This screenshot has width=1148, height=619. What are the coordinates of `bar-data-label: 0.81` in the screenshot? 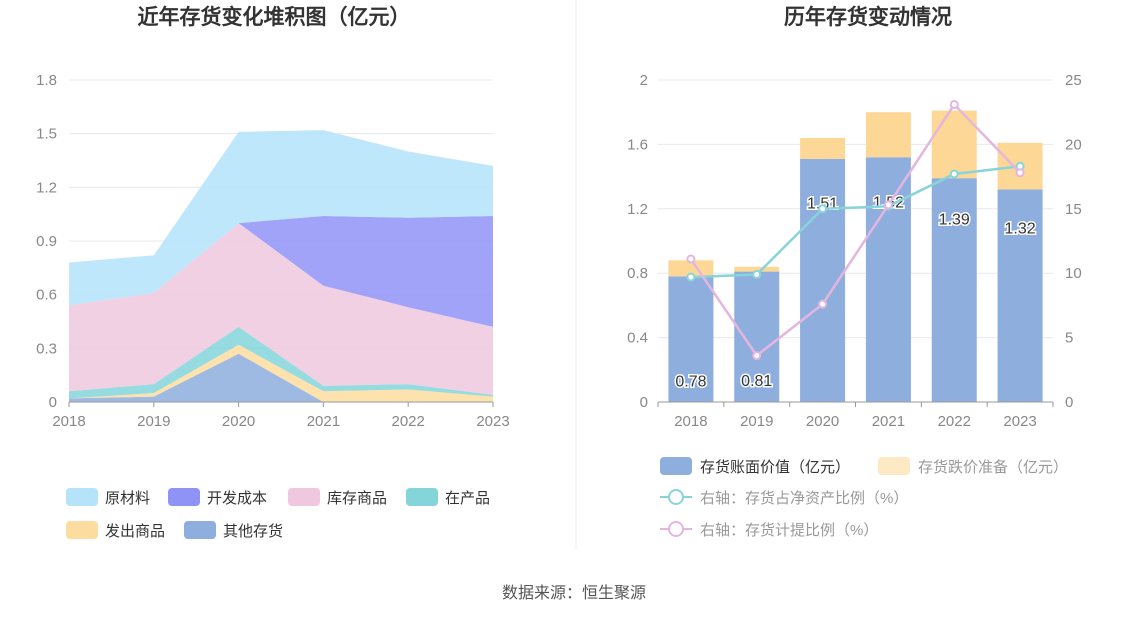 It's located at (756, 381).